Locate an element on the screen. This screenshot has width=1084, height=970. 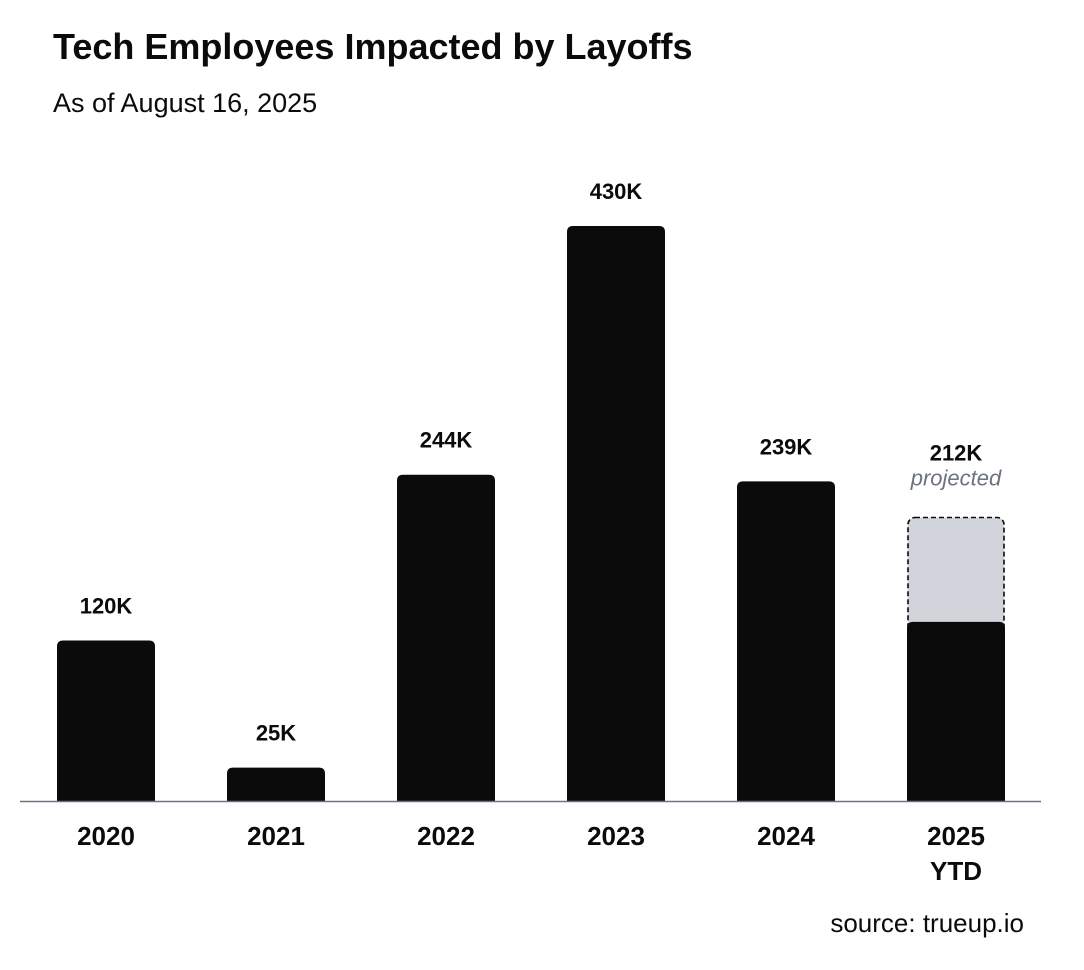
x-tick-label: YTD is located at coordinates (956, 871).